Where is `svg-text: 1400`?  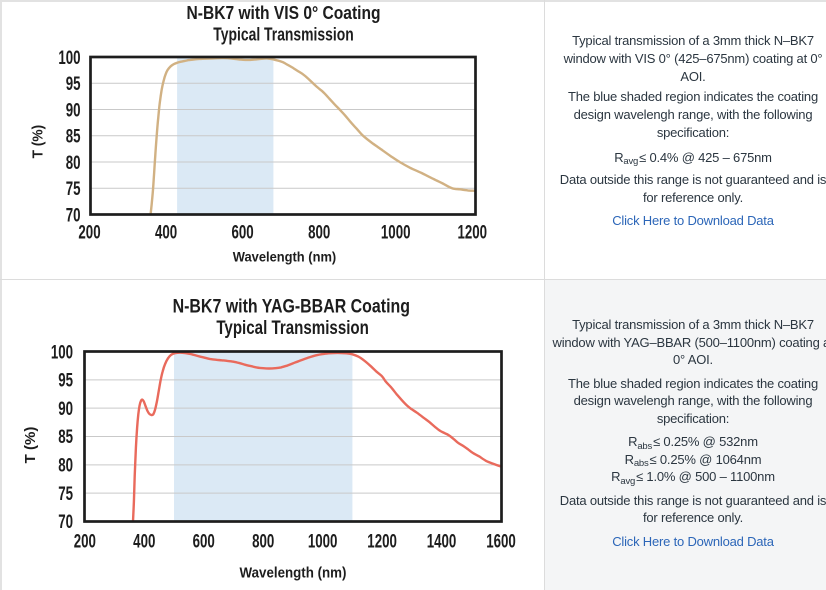
svg-text: 1400 is located at coordinates (442, 541).